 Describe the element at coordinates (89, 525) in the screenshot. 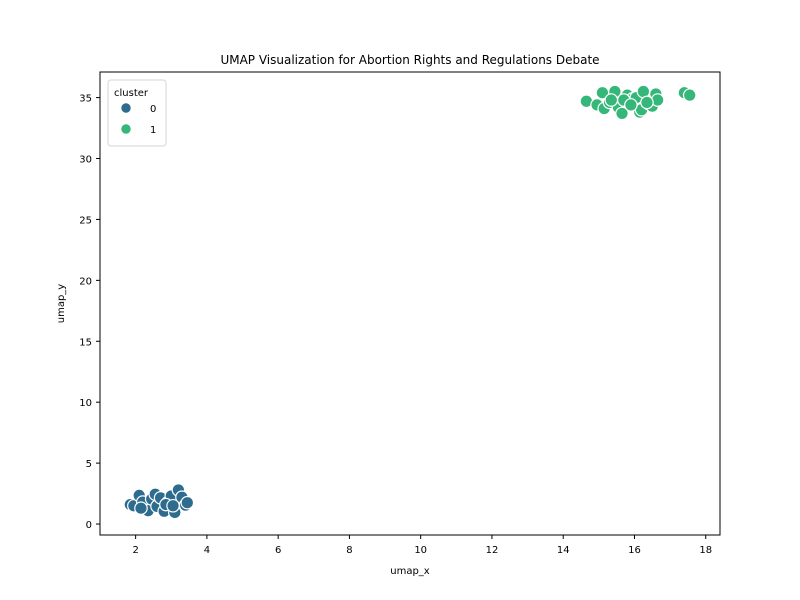

I see `y-tick-label: 0` at that location.